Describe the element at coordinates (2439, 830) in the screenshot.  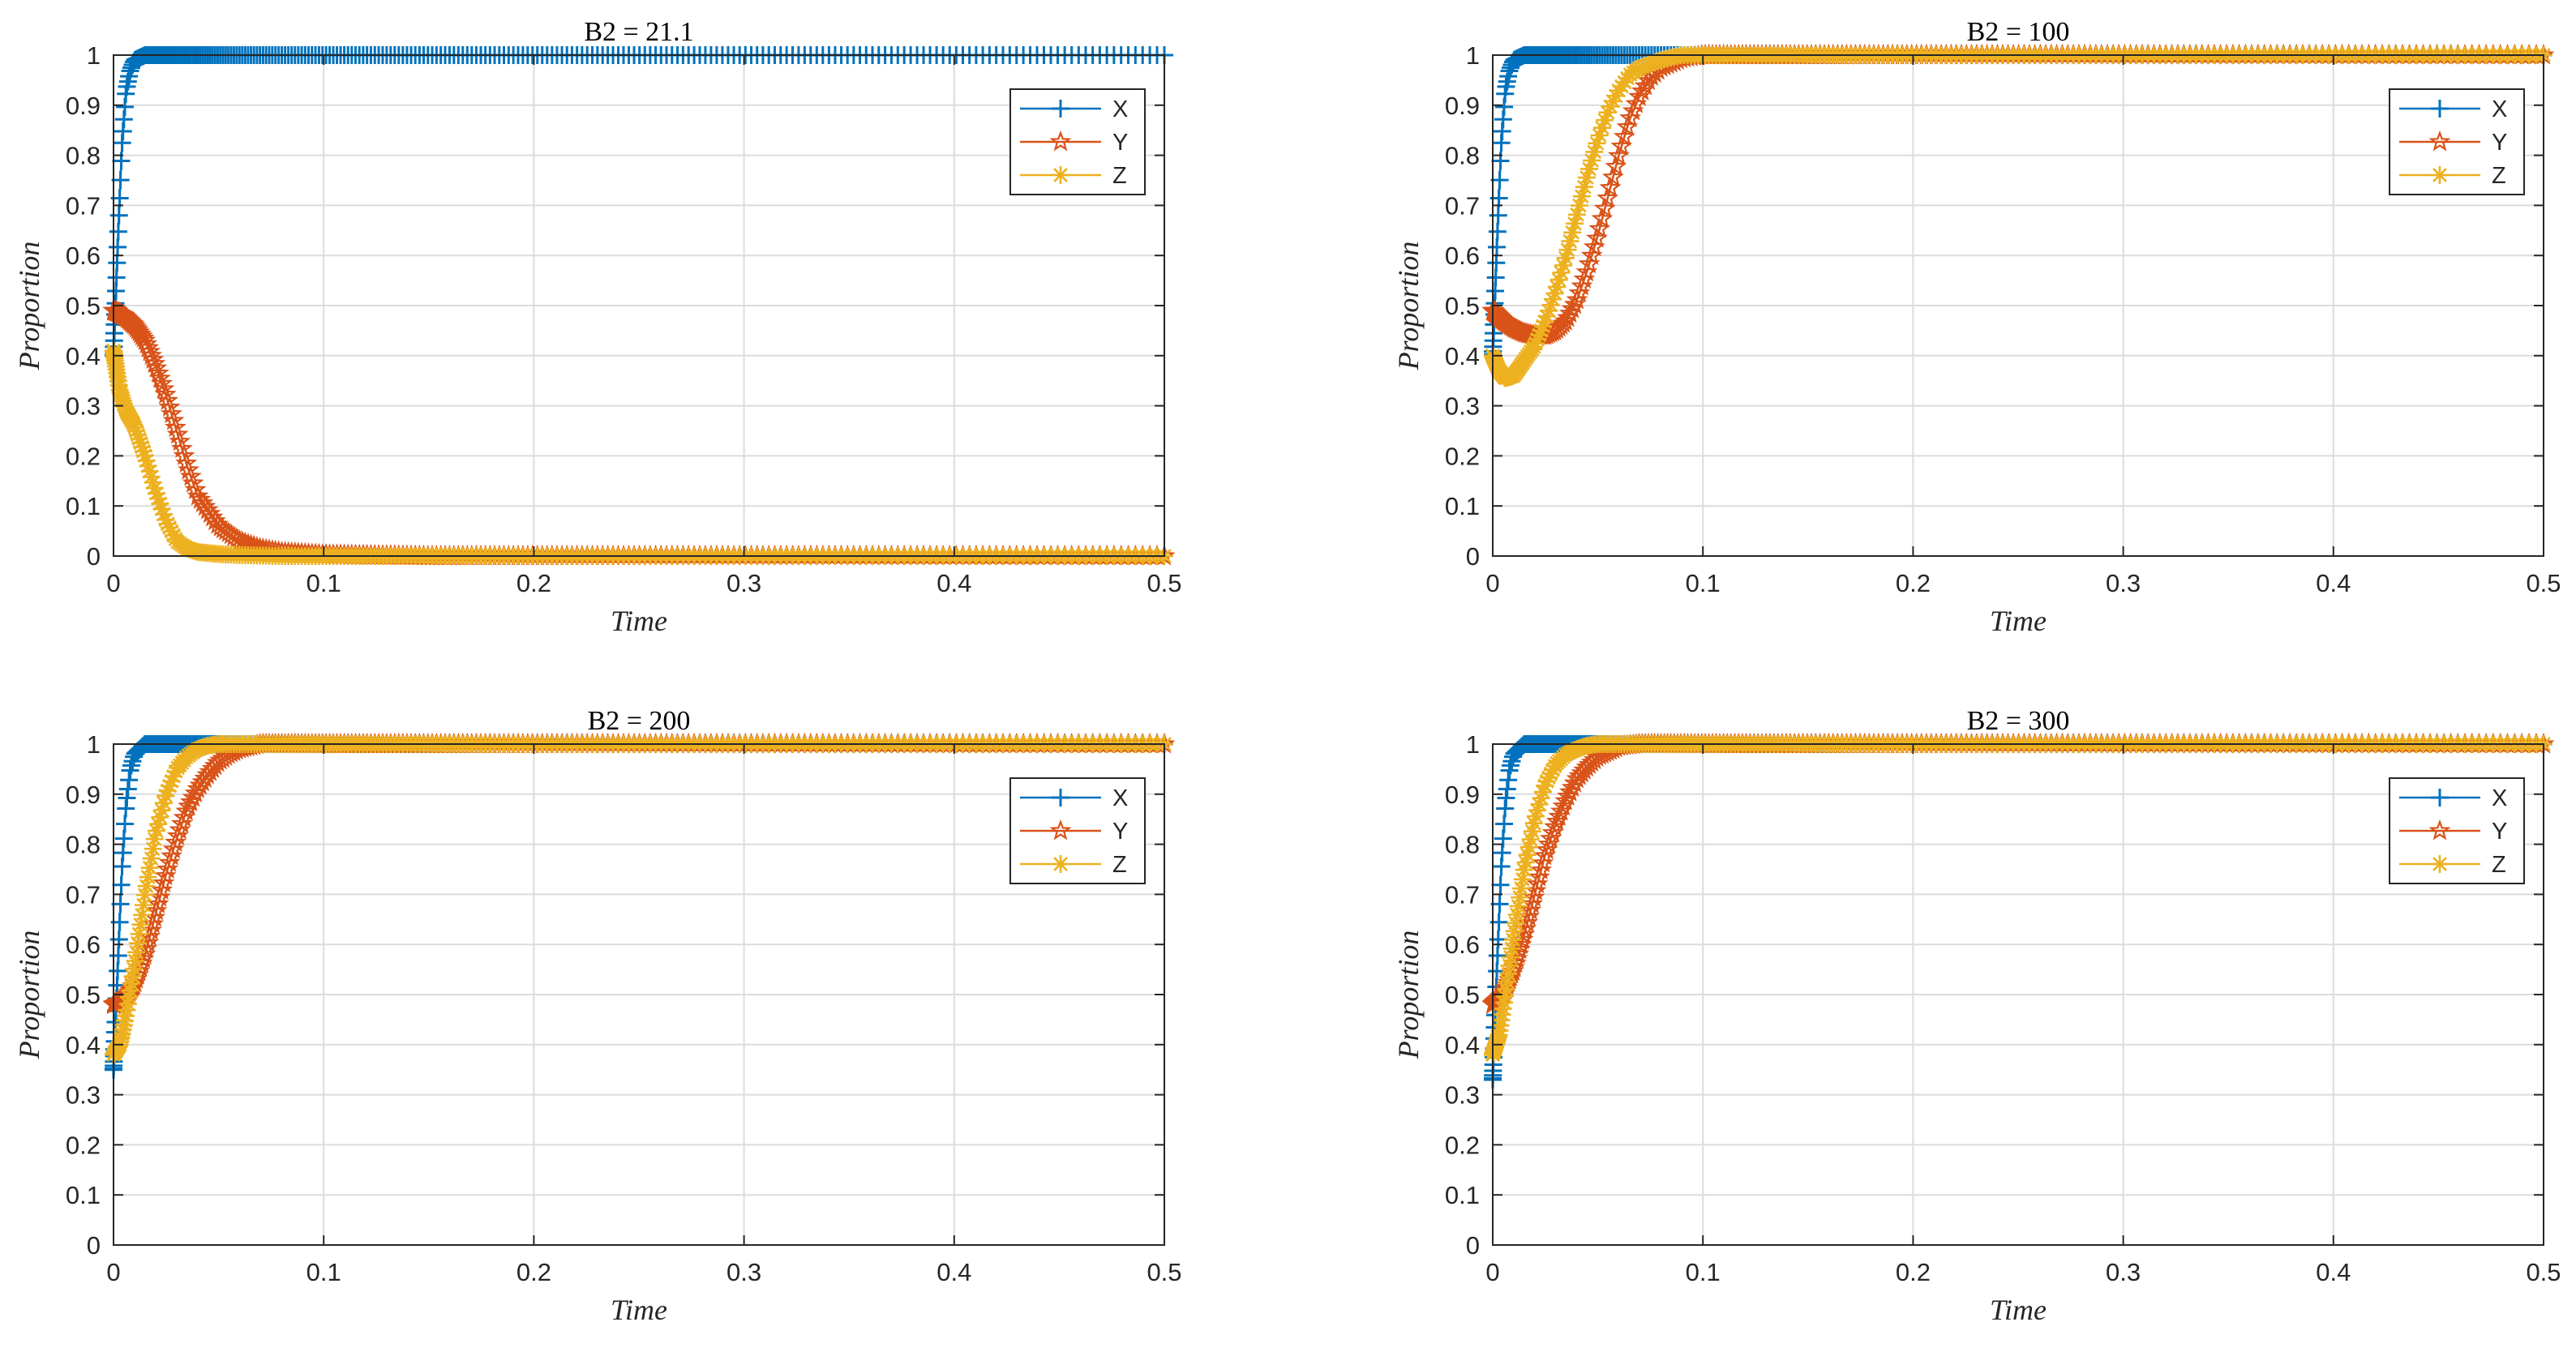
I see `legend-marker-Y` at that location.